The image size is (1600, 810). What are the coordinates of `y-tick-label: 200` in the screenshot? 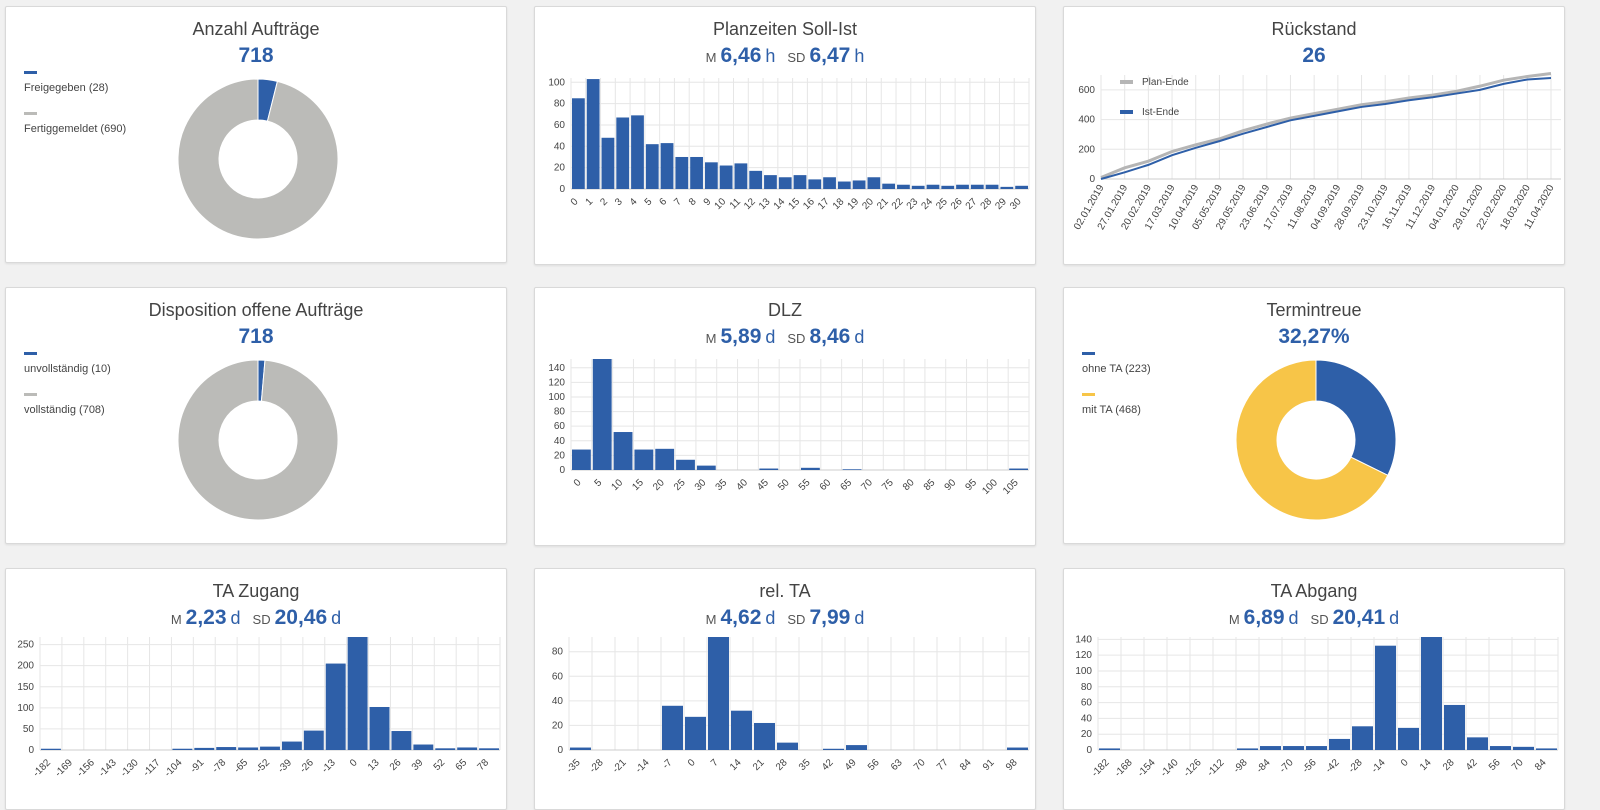 It's located at (1086, 149).